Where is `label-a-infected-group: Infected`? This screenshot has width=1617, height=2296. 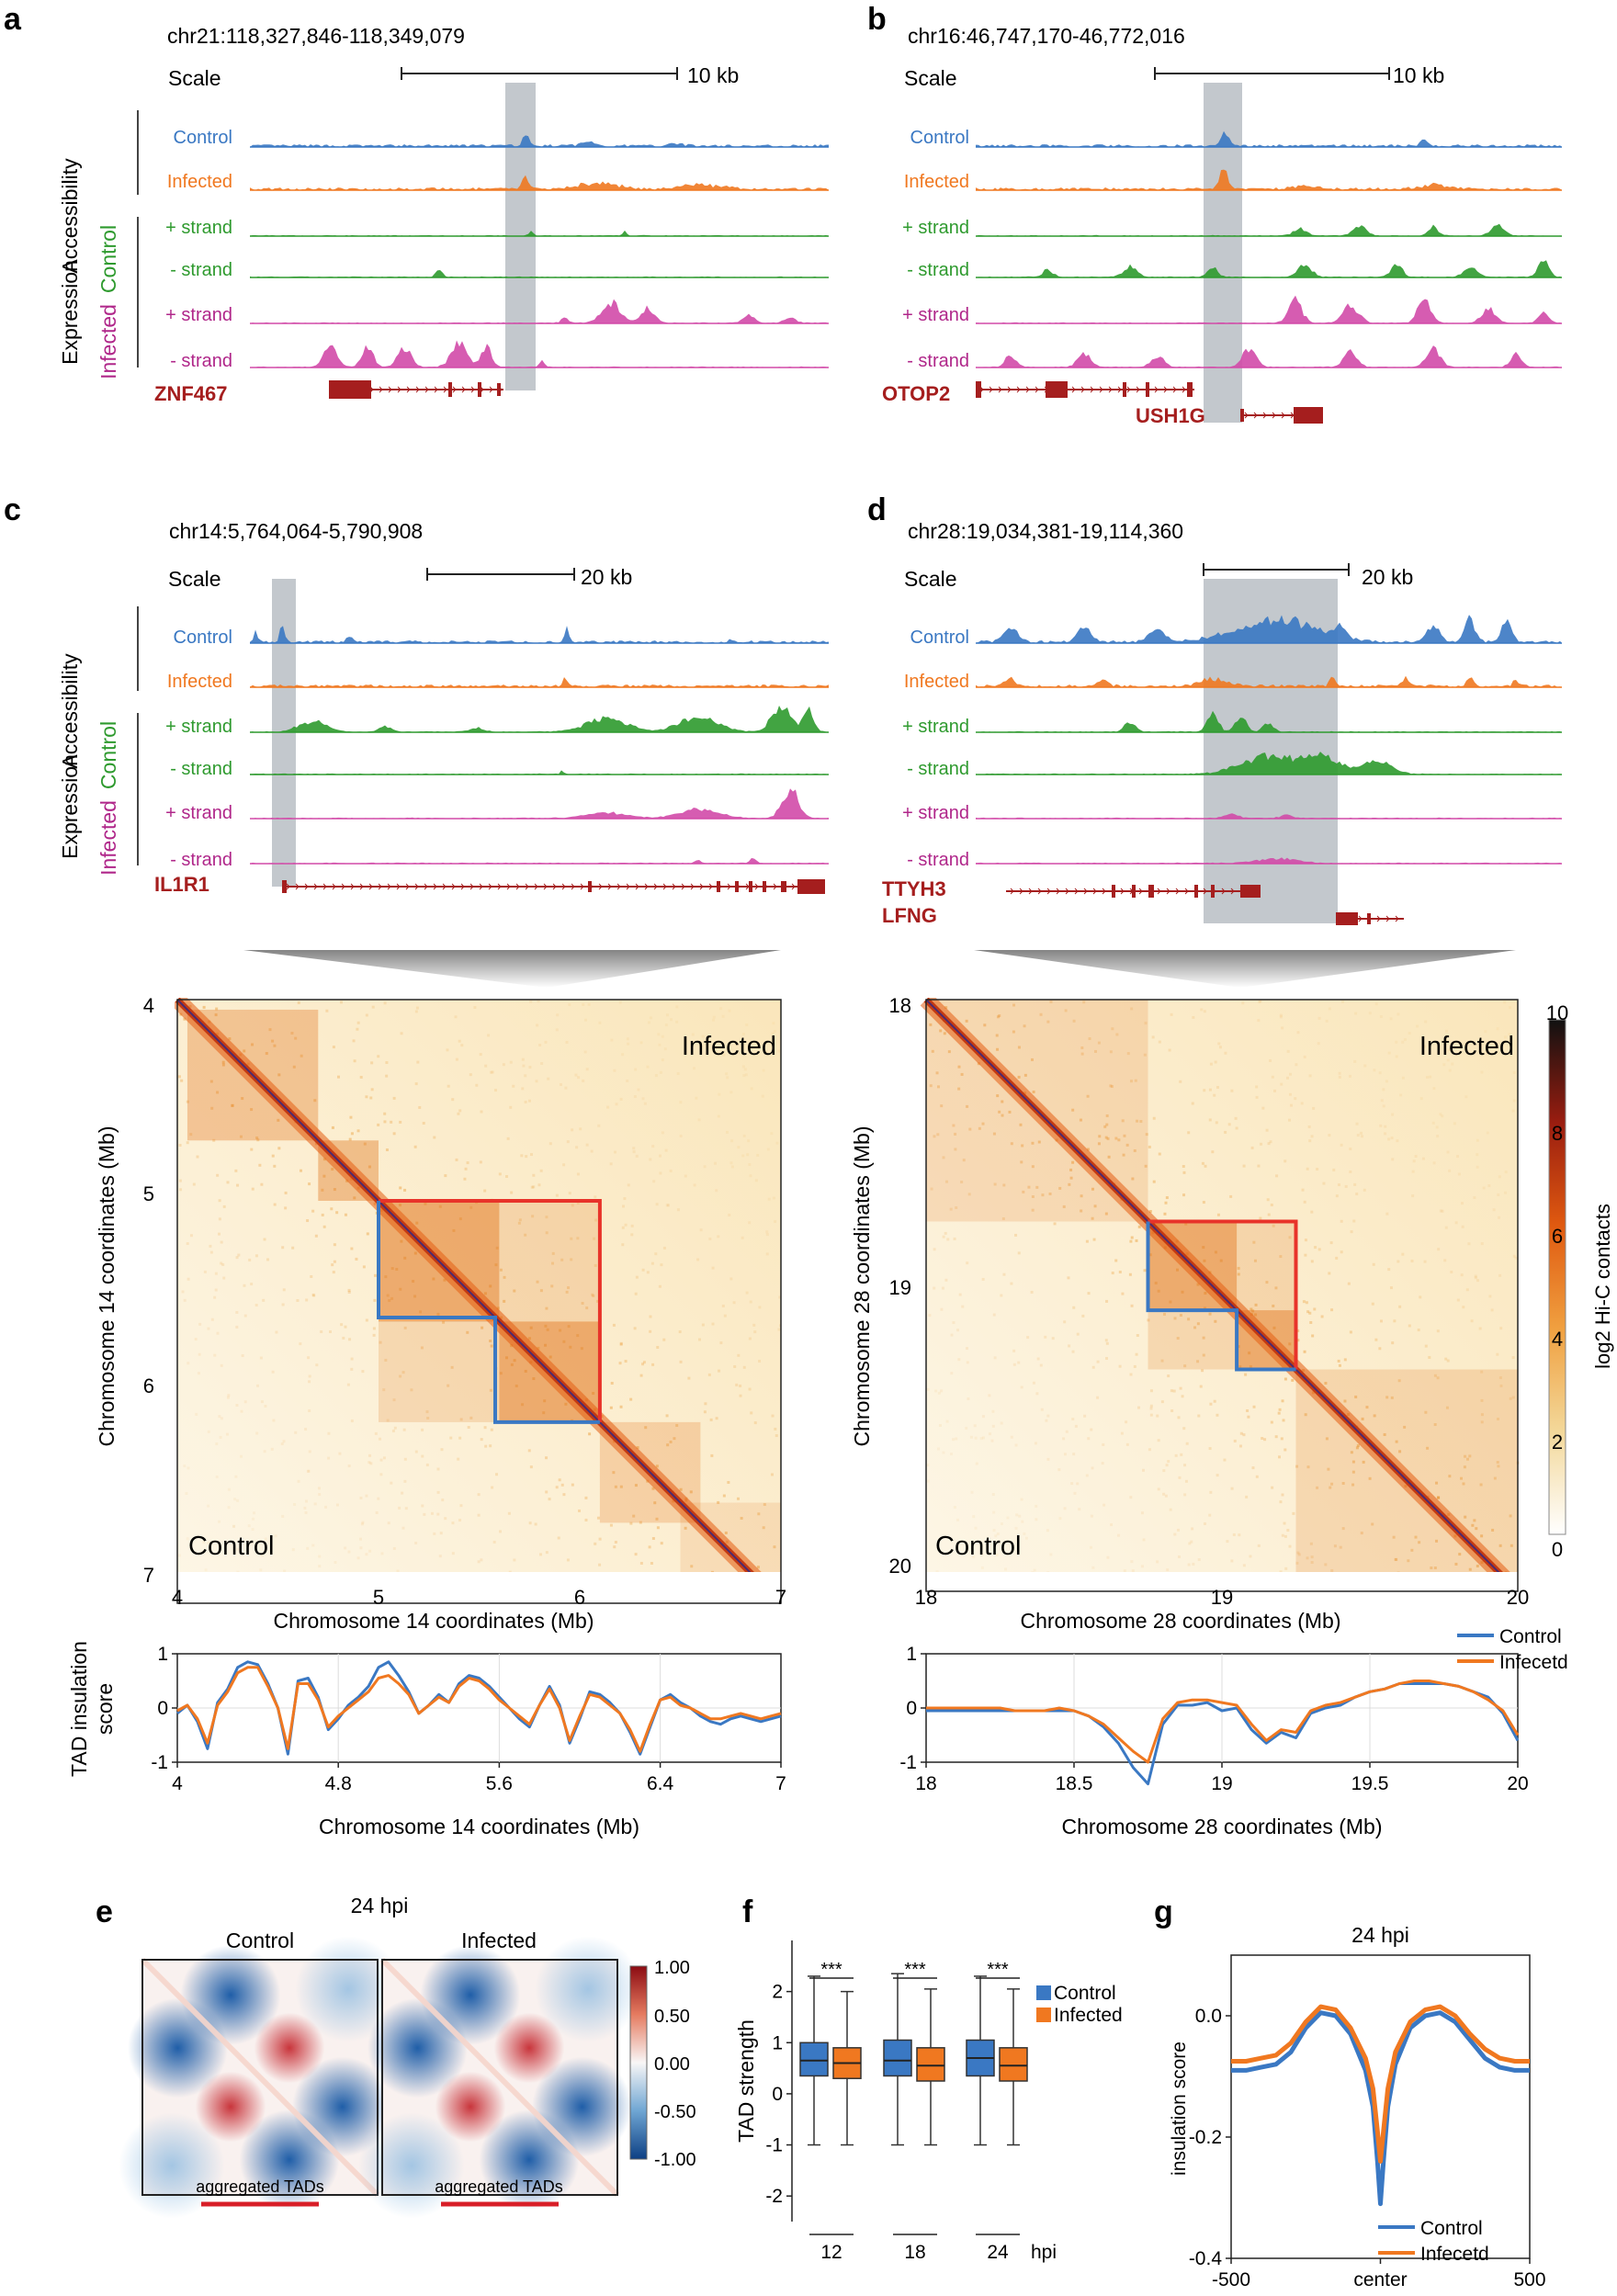
label-a-infected-group: Infected is located at coordinates (108, 341).